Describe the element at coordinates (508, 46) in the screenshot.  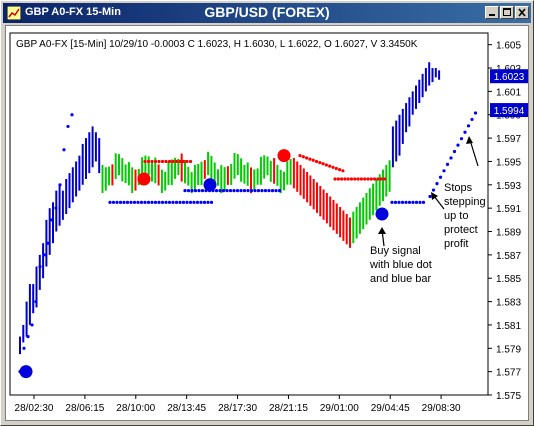
I see `y-tick-label: 1.605` at that location.